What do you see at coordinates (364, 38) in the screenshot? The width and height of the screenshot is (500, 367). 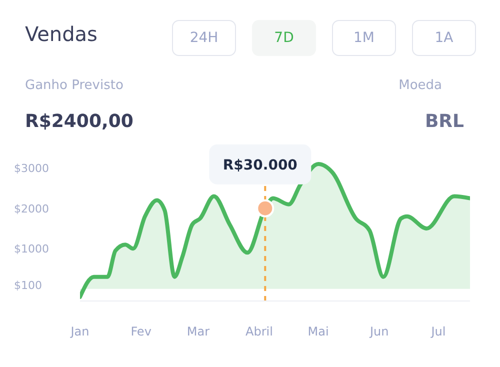 I see `text: 1M` at bounding box center [364, 38].